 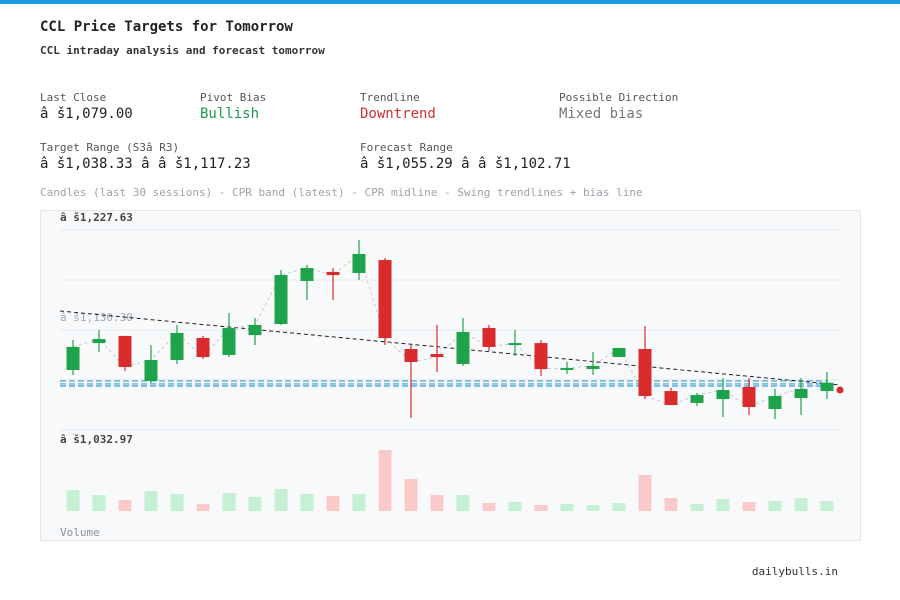 I want to click on stat-label: Possible Direction, so click(x=619, y=97).